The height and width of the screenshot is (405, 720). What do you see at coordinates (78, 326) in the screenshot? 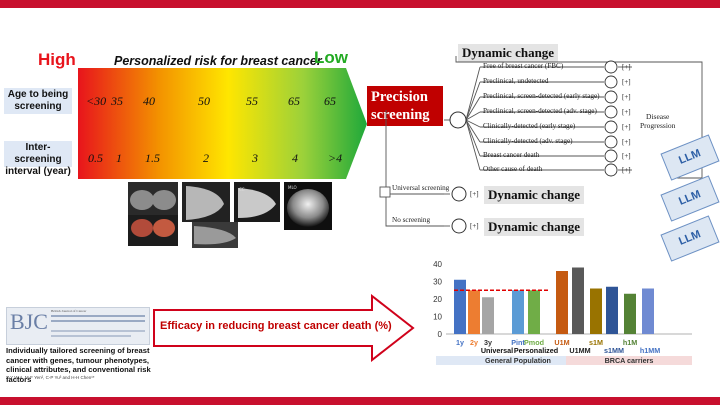
I see `paper-header: BJC British Journal of Cancer` at bounding box center [78, 326].